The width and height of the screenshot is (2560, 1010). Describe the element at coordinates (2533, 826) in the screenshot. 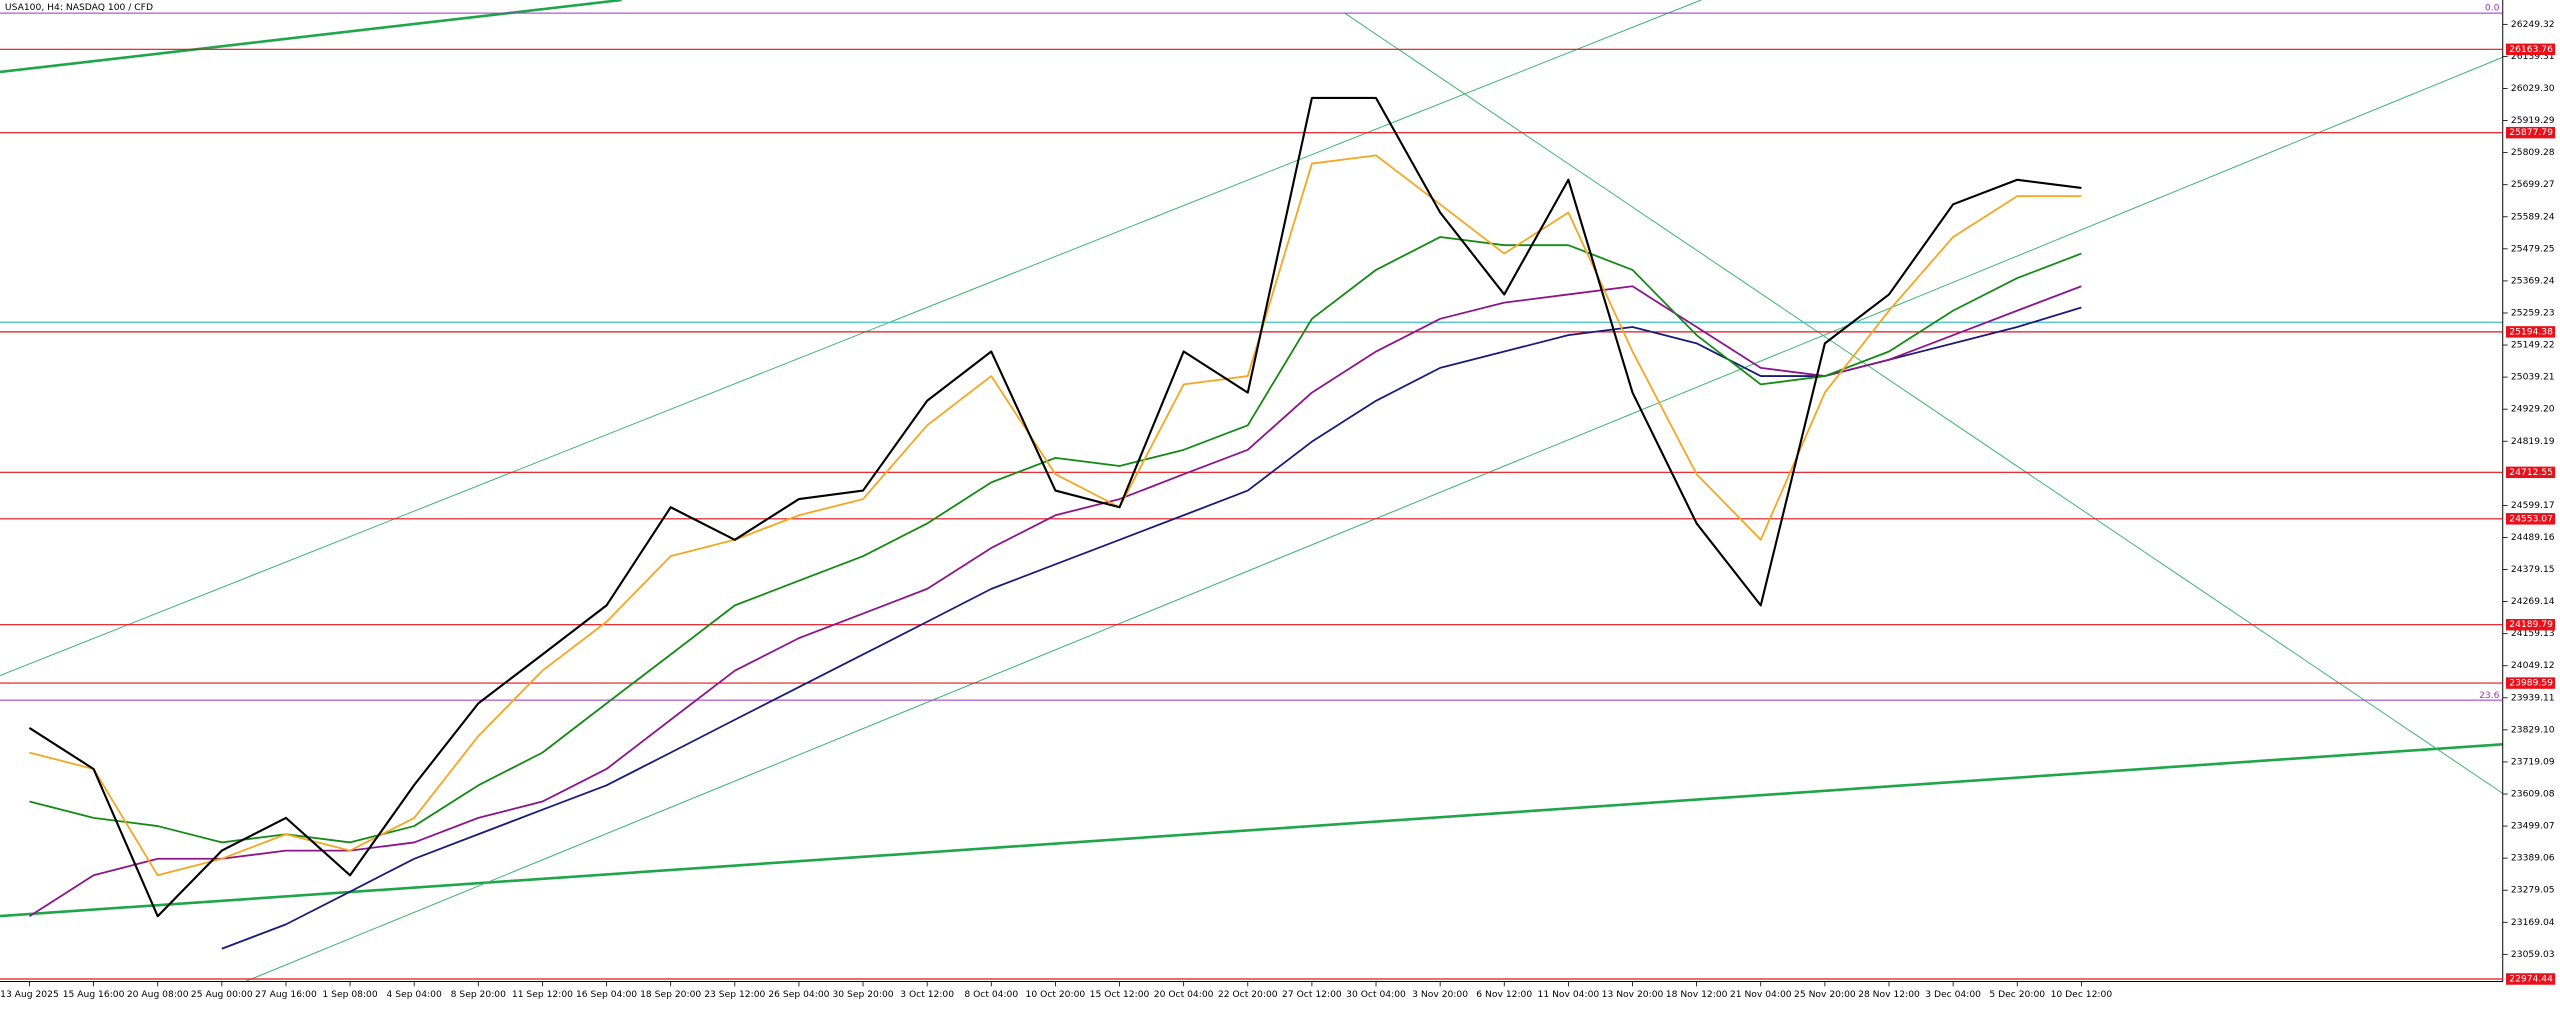

I see `y-tick-label: 23499.07` at that location.